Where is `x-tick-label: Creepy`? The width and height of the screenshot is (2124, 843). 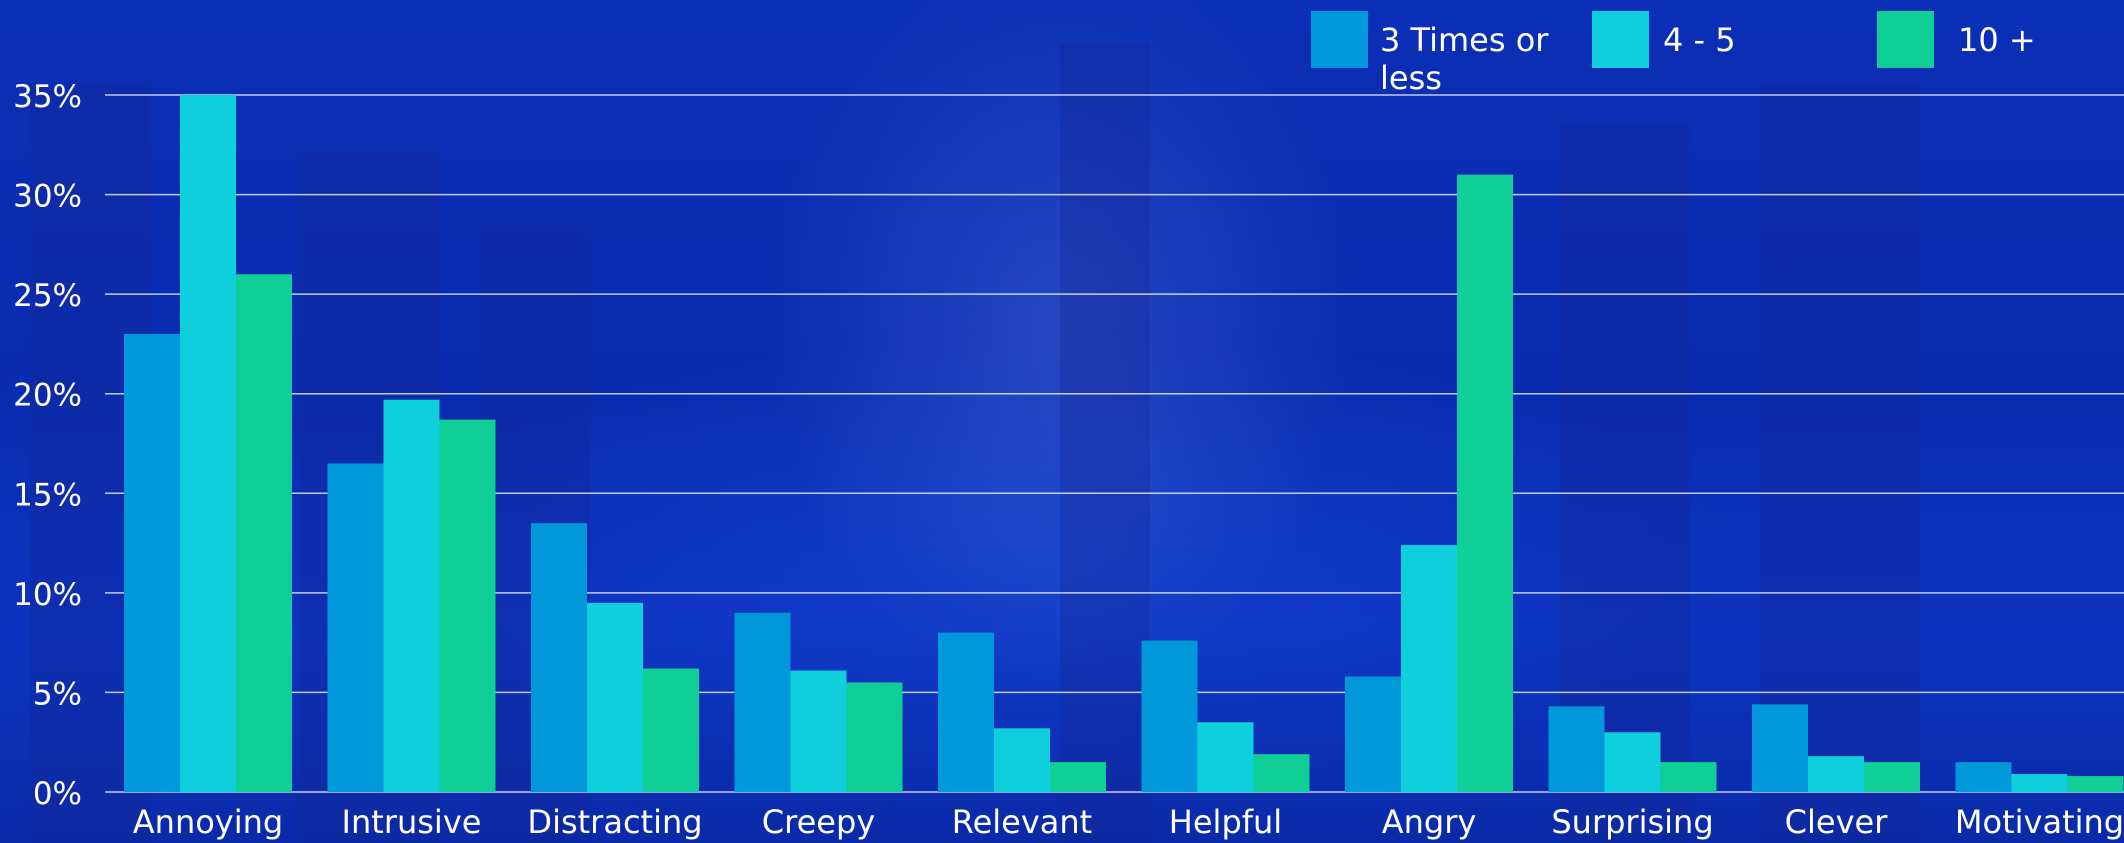 x-tick-label: Creepy is located at coordinates (818, 822).